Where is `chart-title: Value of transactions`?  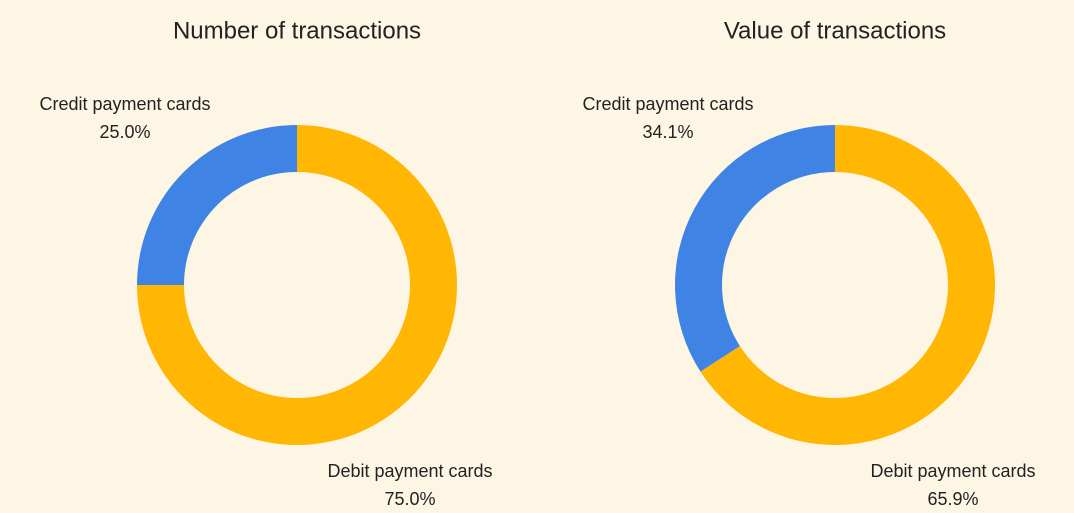 chart-title: Value of transactions is located at coordinates (835, 30).